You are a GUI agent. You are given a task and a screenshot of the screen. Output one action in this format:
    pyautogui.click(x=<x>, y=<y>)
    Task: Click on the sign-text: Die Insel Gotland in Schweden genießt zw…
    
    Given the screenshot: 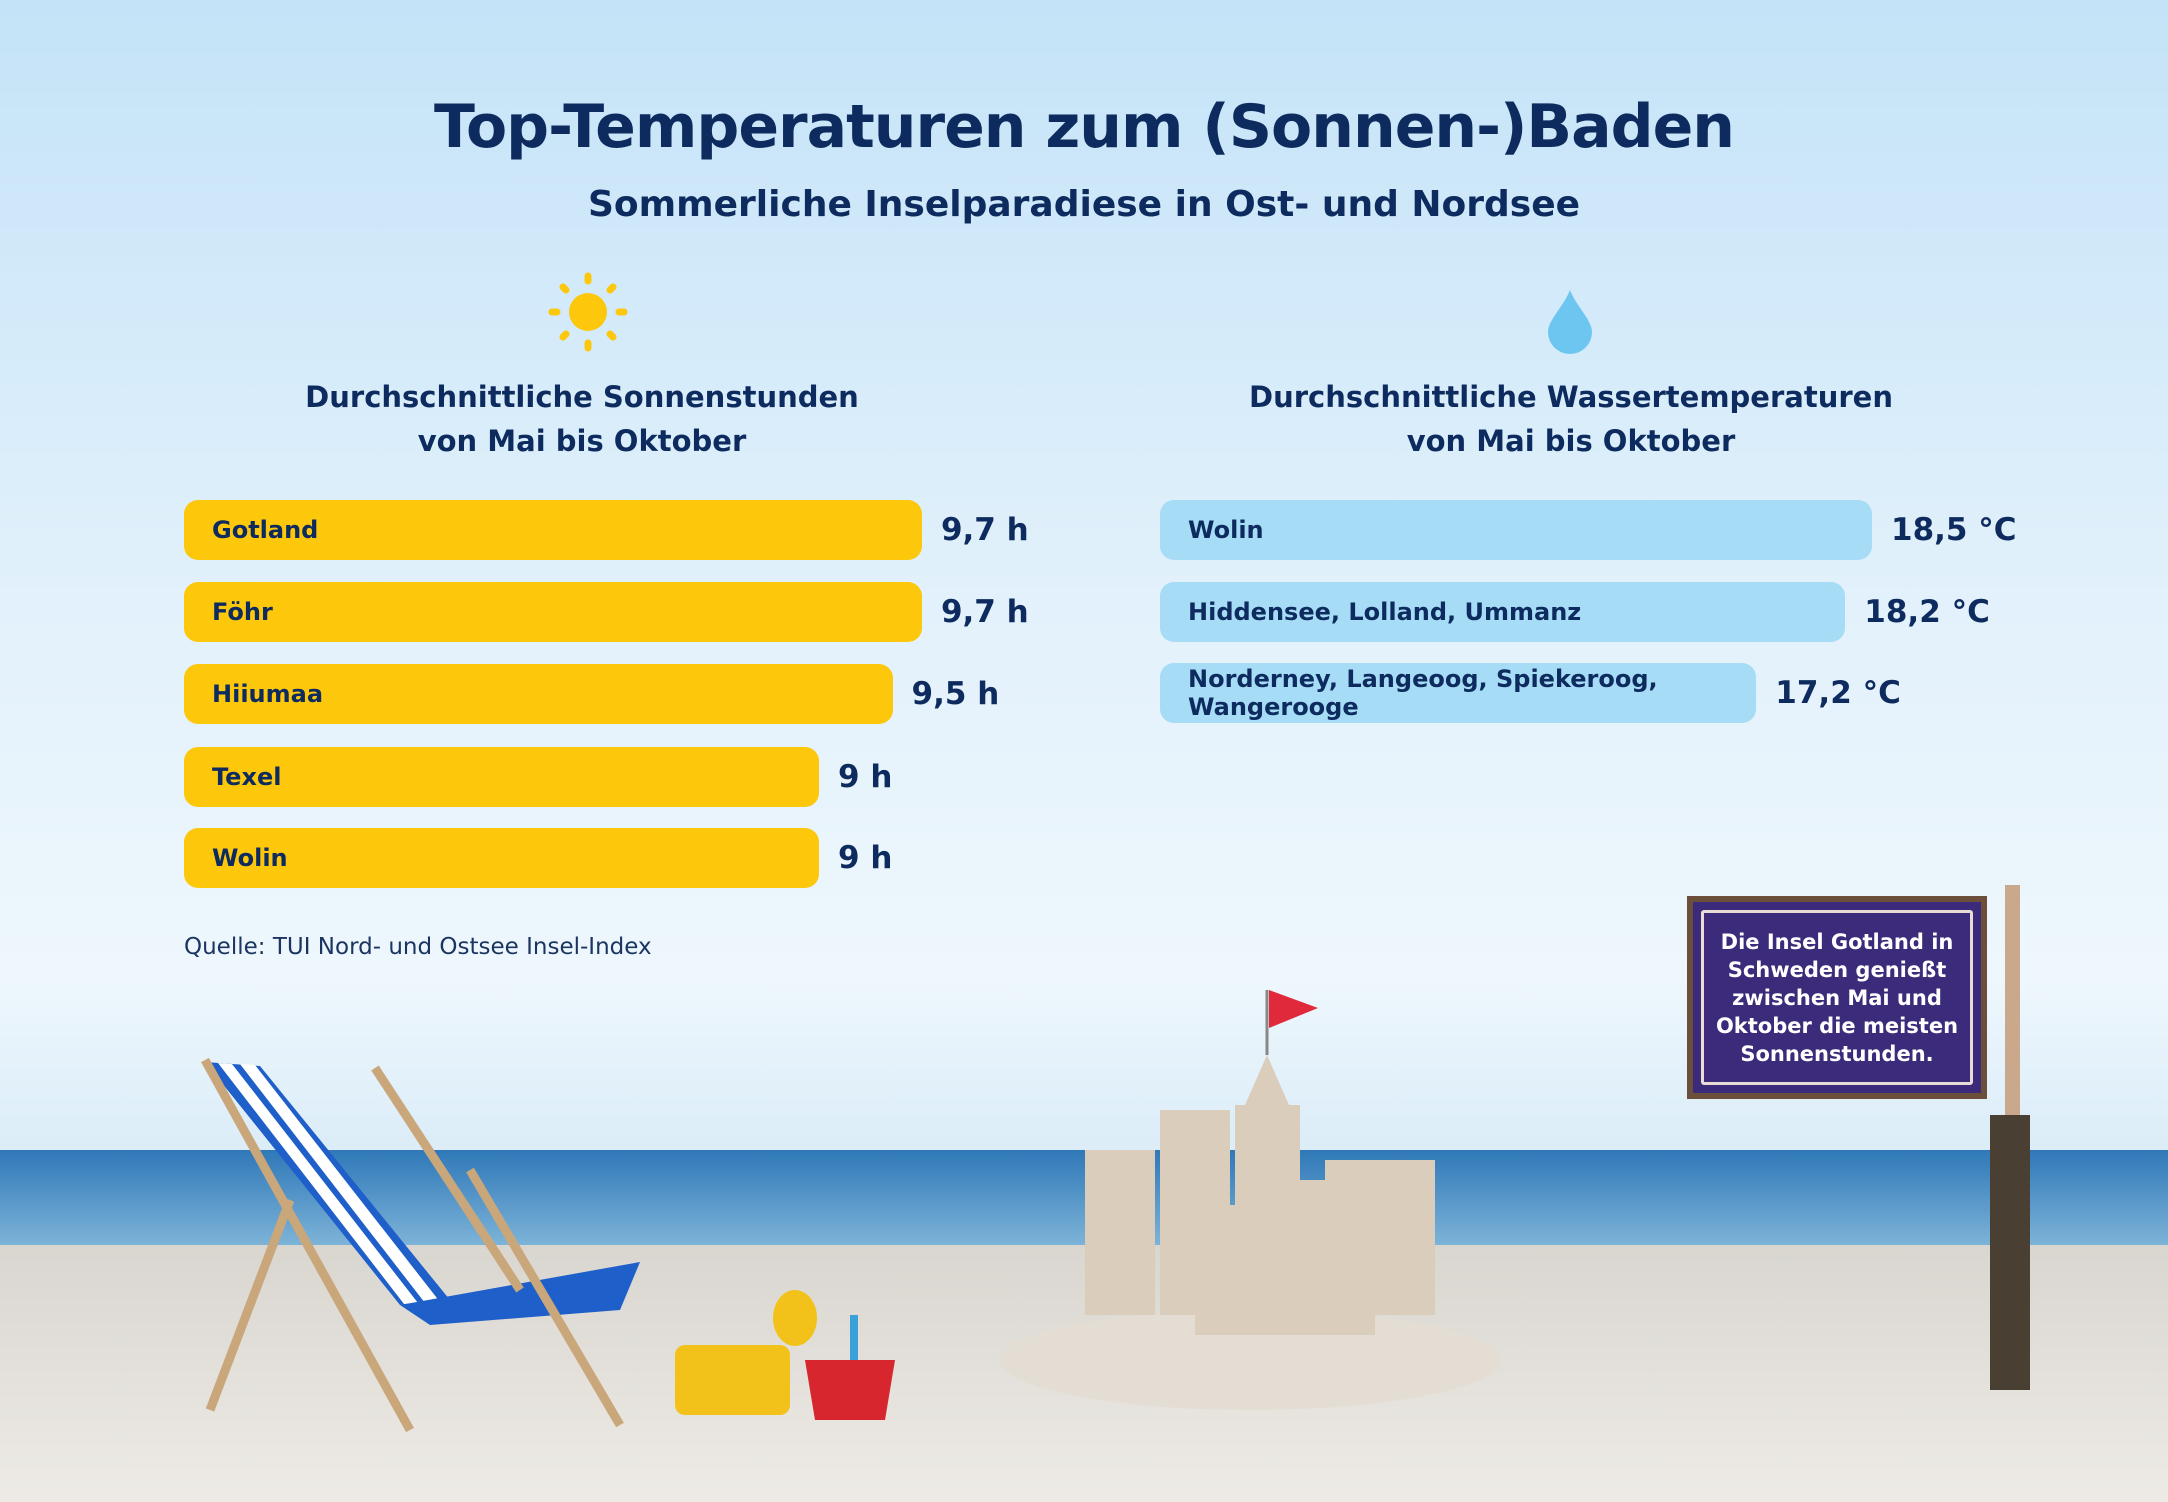 What is the action you would take?
    pyautogui.click(x=1837, y=997)
    